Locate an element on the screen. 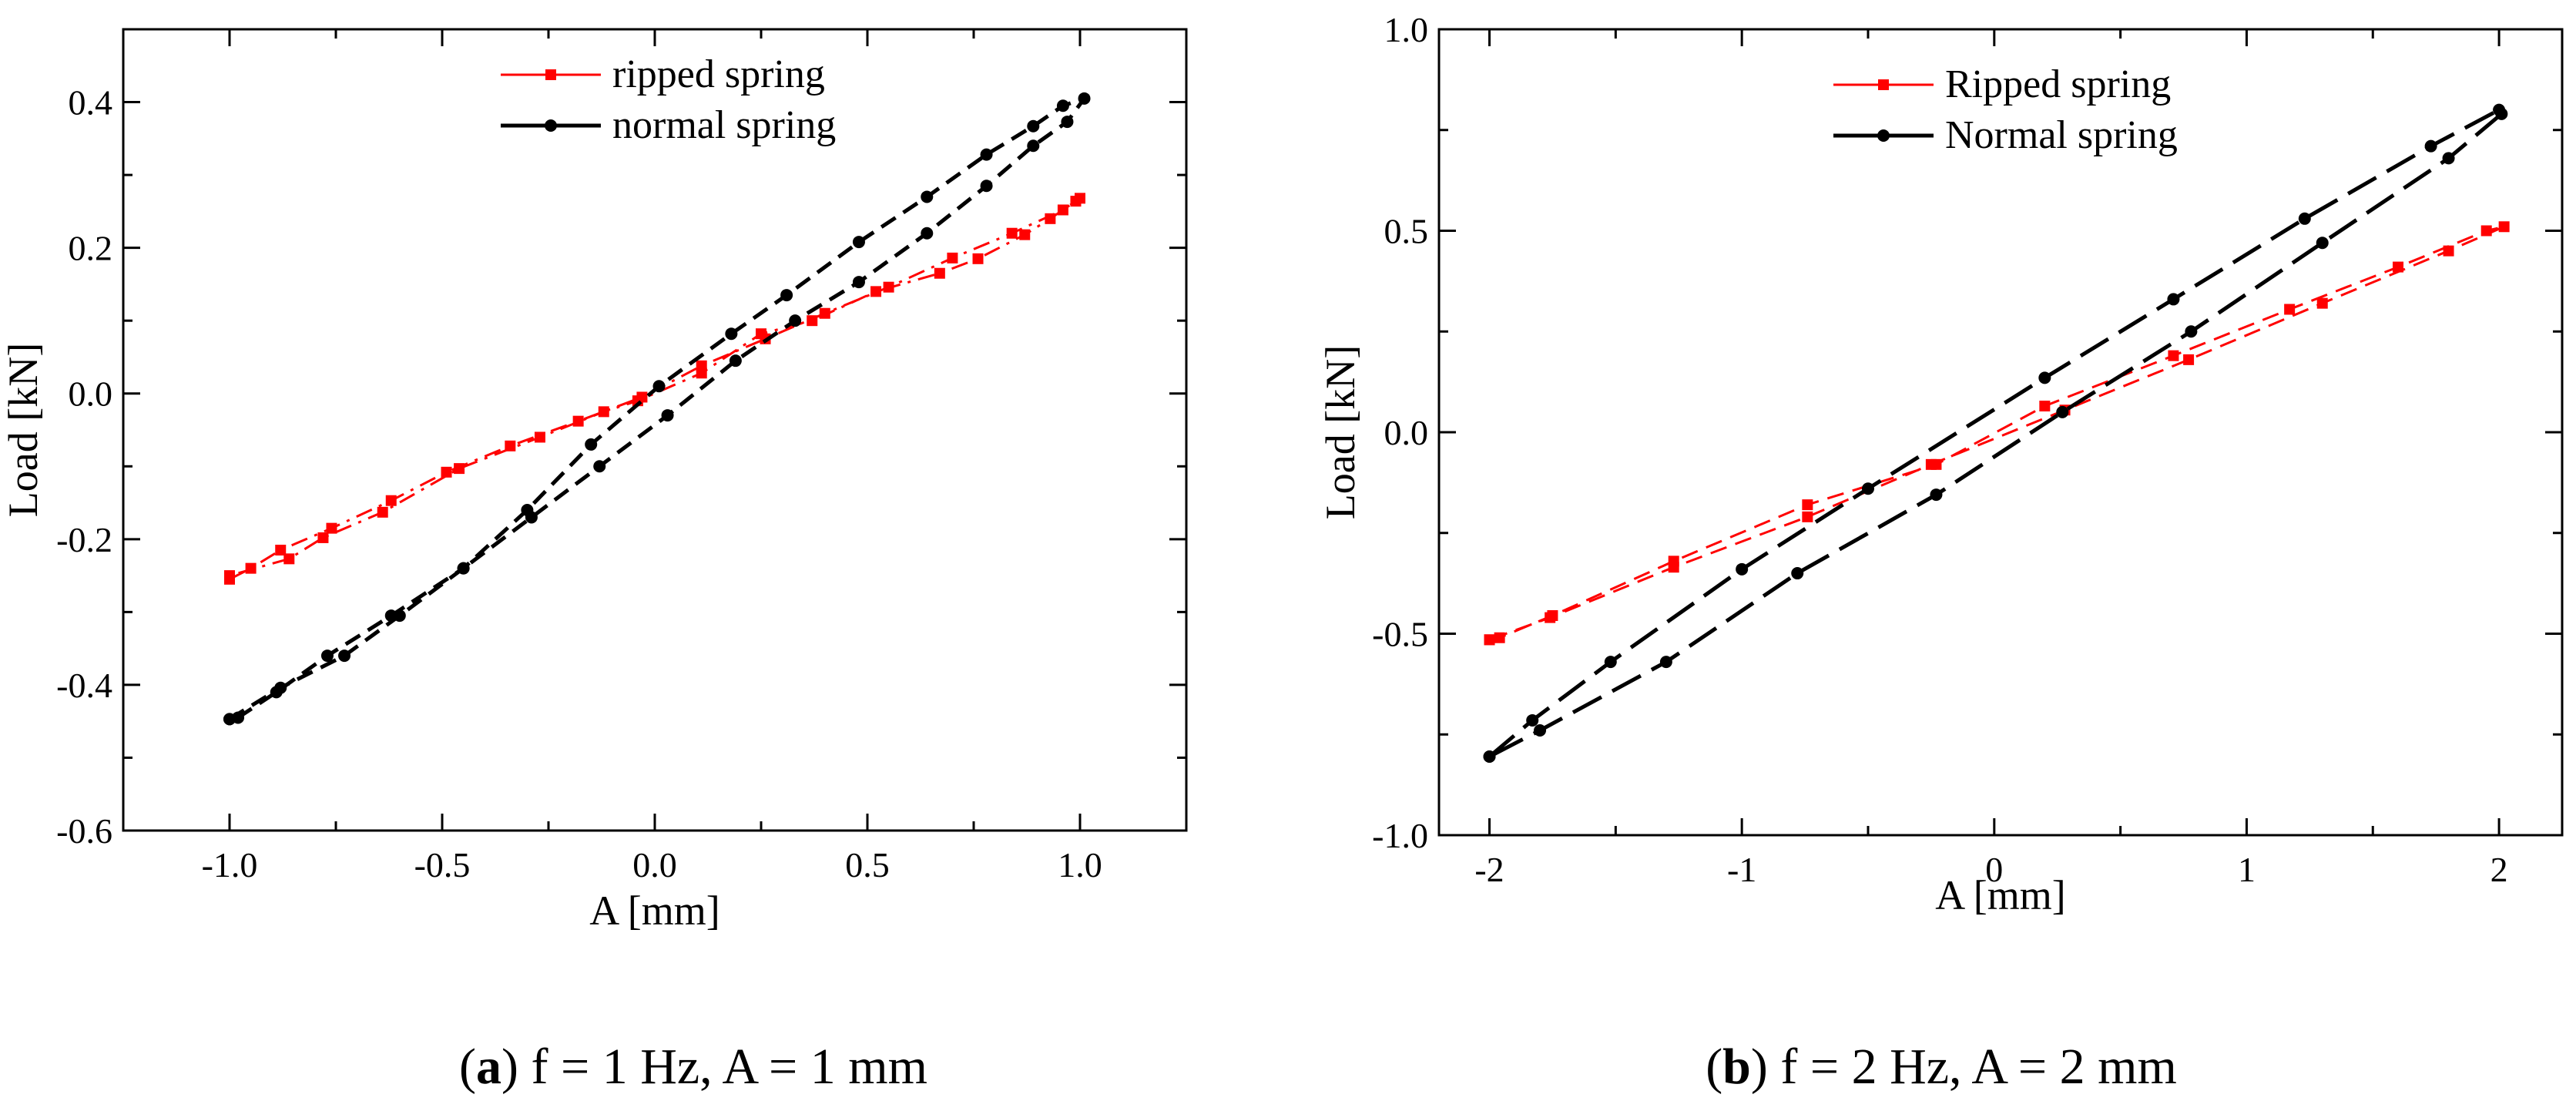 This screenshot has width=2576, height=1111. chart-b-y-tick-label: -1.0 is located at coordinates (1400, 835).